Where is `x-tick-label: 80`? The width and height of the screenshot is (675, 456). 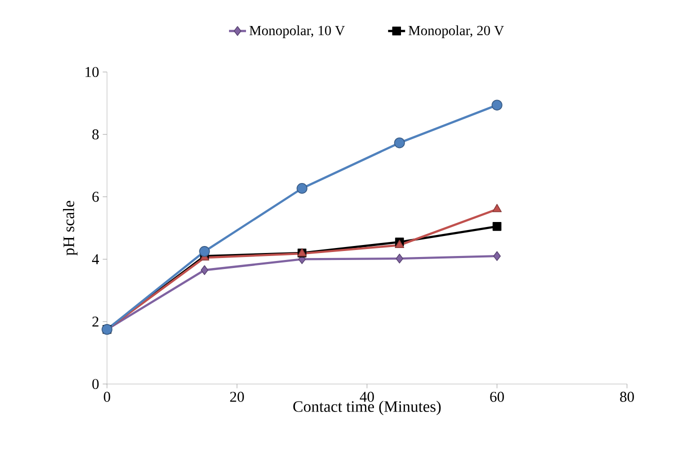
x-tick-label: 80 is located at coordinates (627, 397).